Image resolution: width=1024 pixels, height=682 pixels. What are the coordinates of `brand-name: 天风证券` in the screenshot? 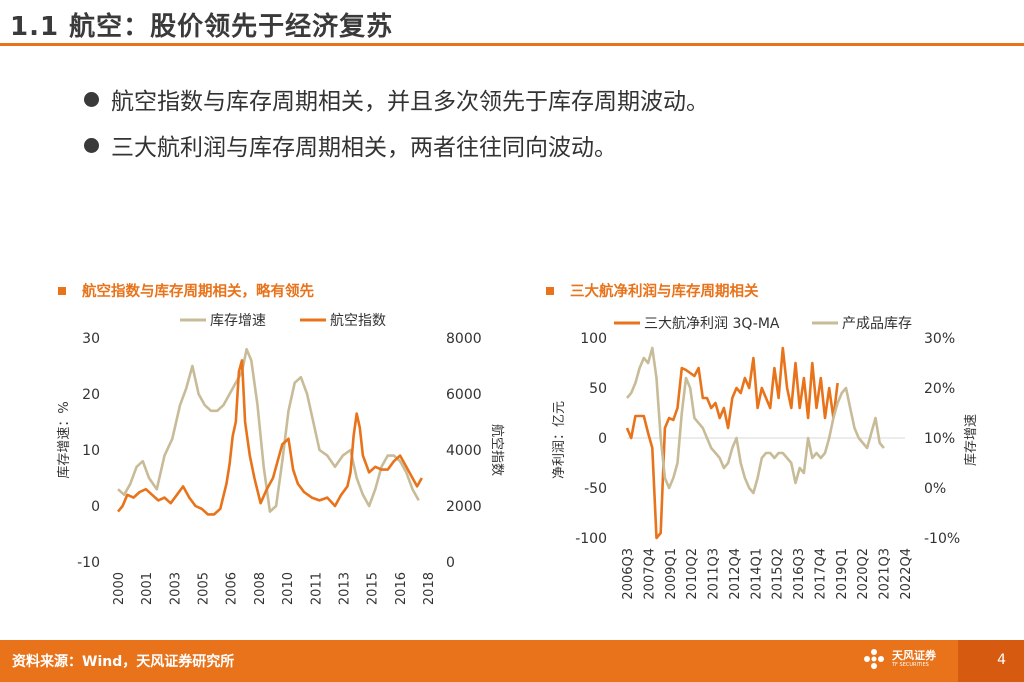 It's located at (914, 655).